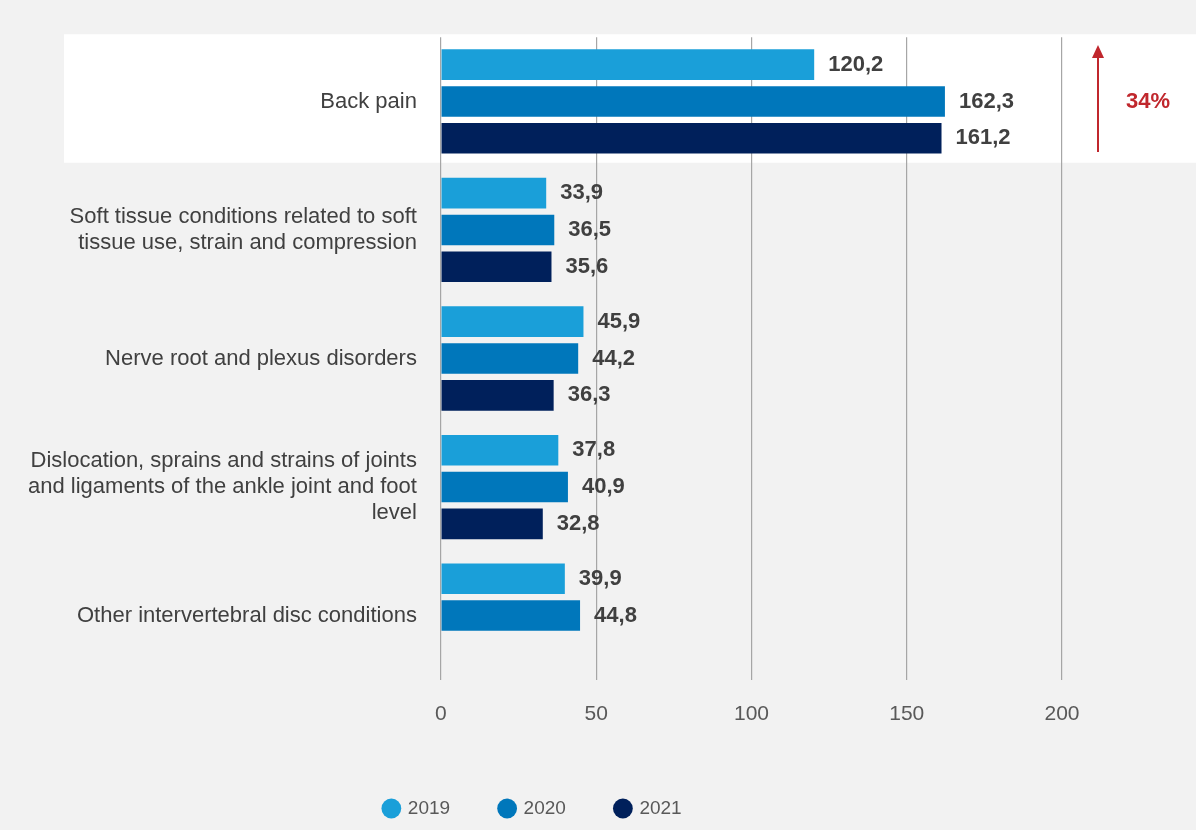 The width and height of the screenshot is (1196, 830). I want to click on data-label: 37,8, so click(594, 449).